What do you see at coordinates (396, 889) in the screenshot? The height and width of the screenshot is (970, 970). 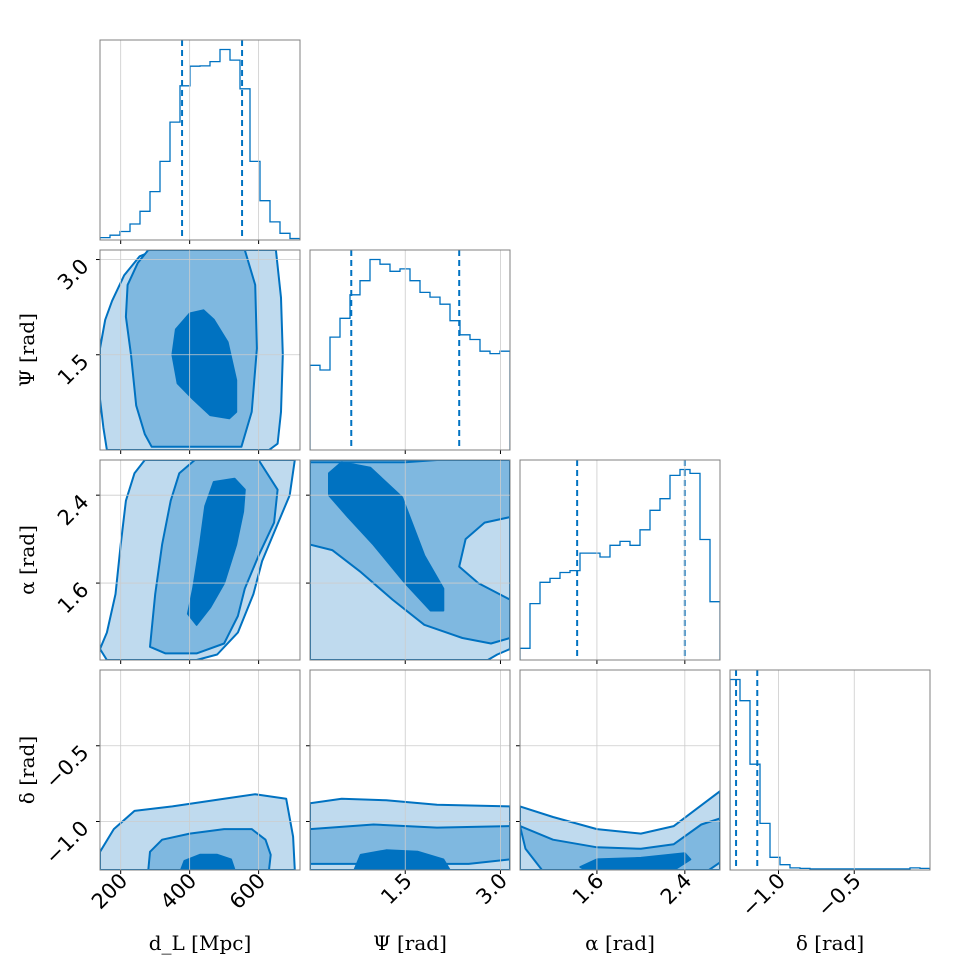 I see `x-tick-label-psi: 1.5` at bounding box center [396, 889].